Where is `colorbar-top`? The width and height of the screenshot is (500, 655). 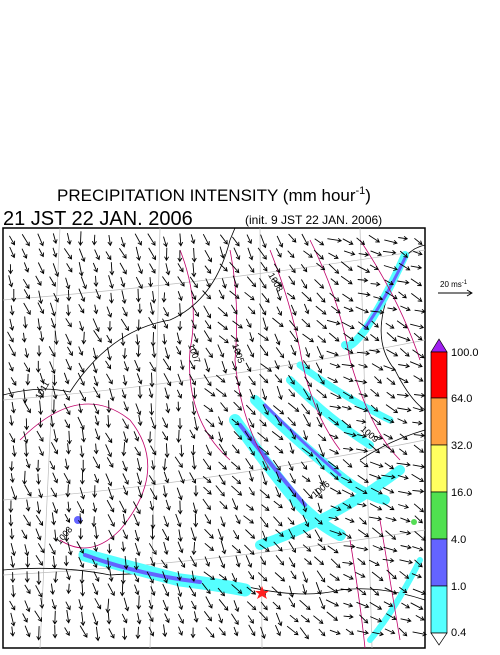 colorbar-top is located at coordinates (439, 345).